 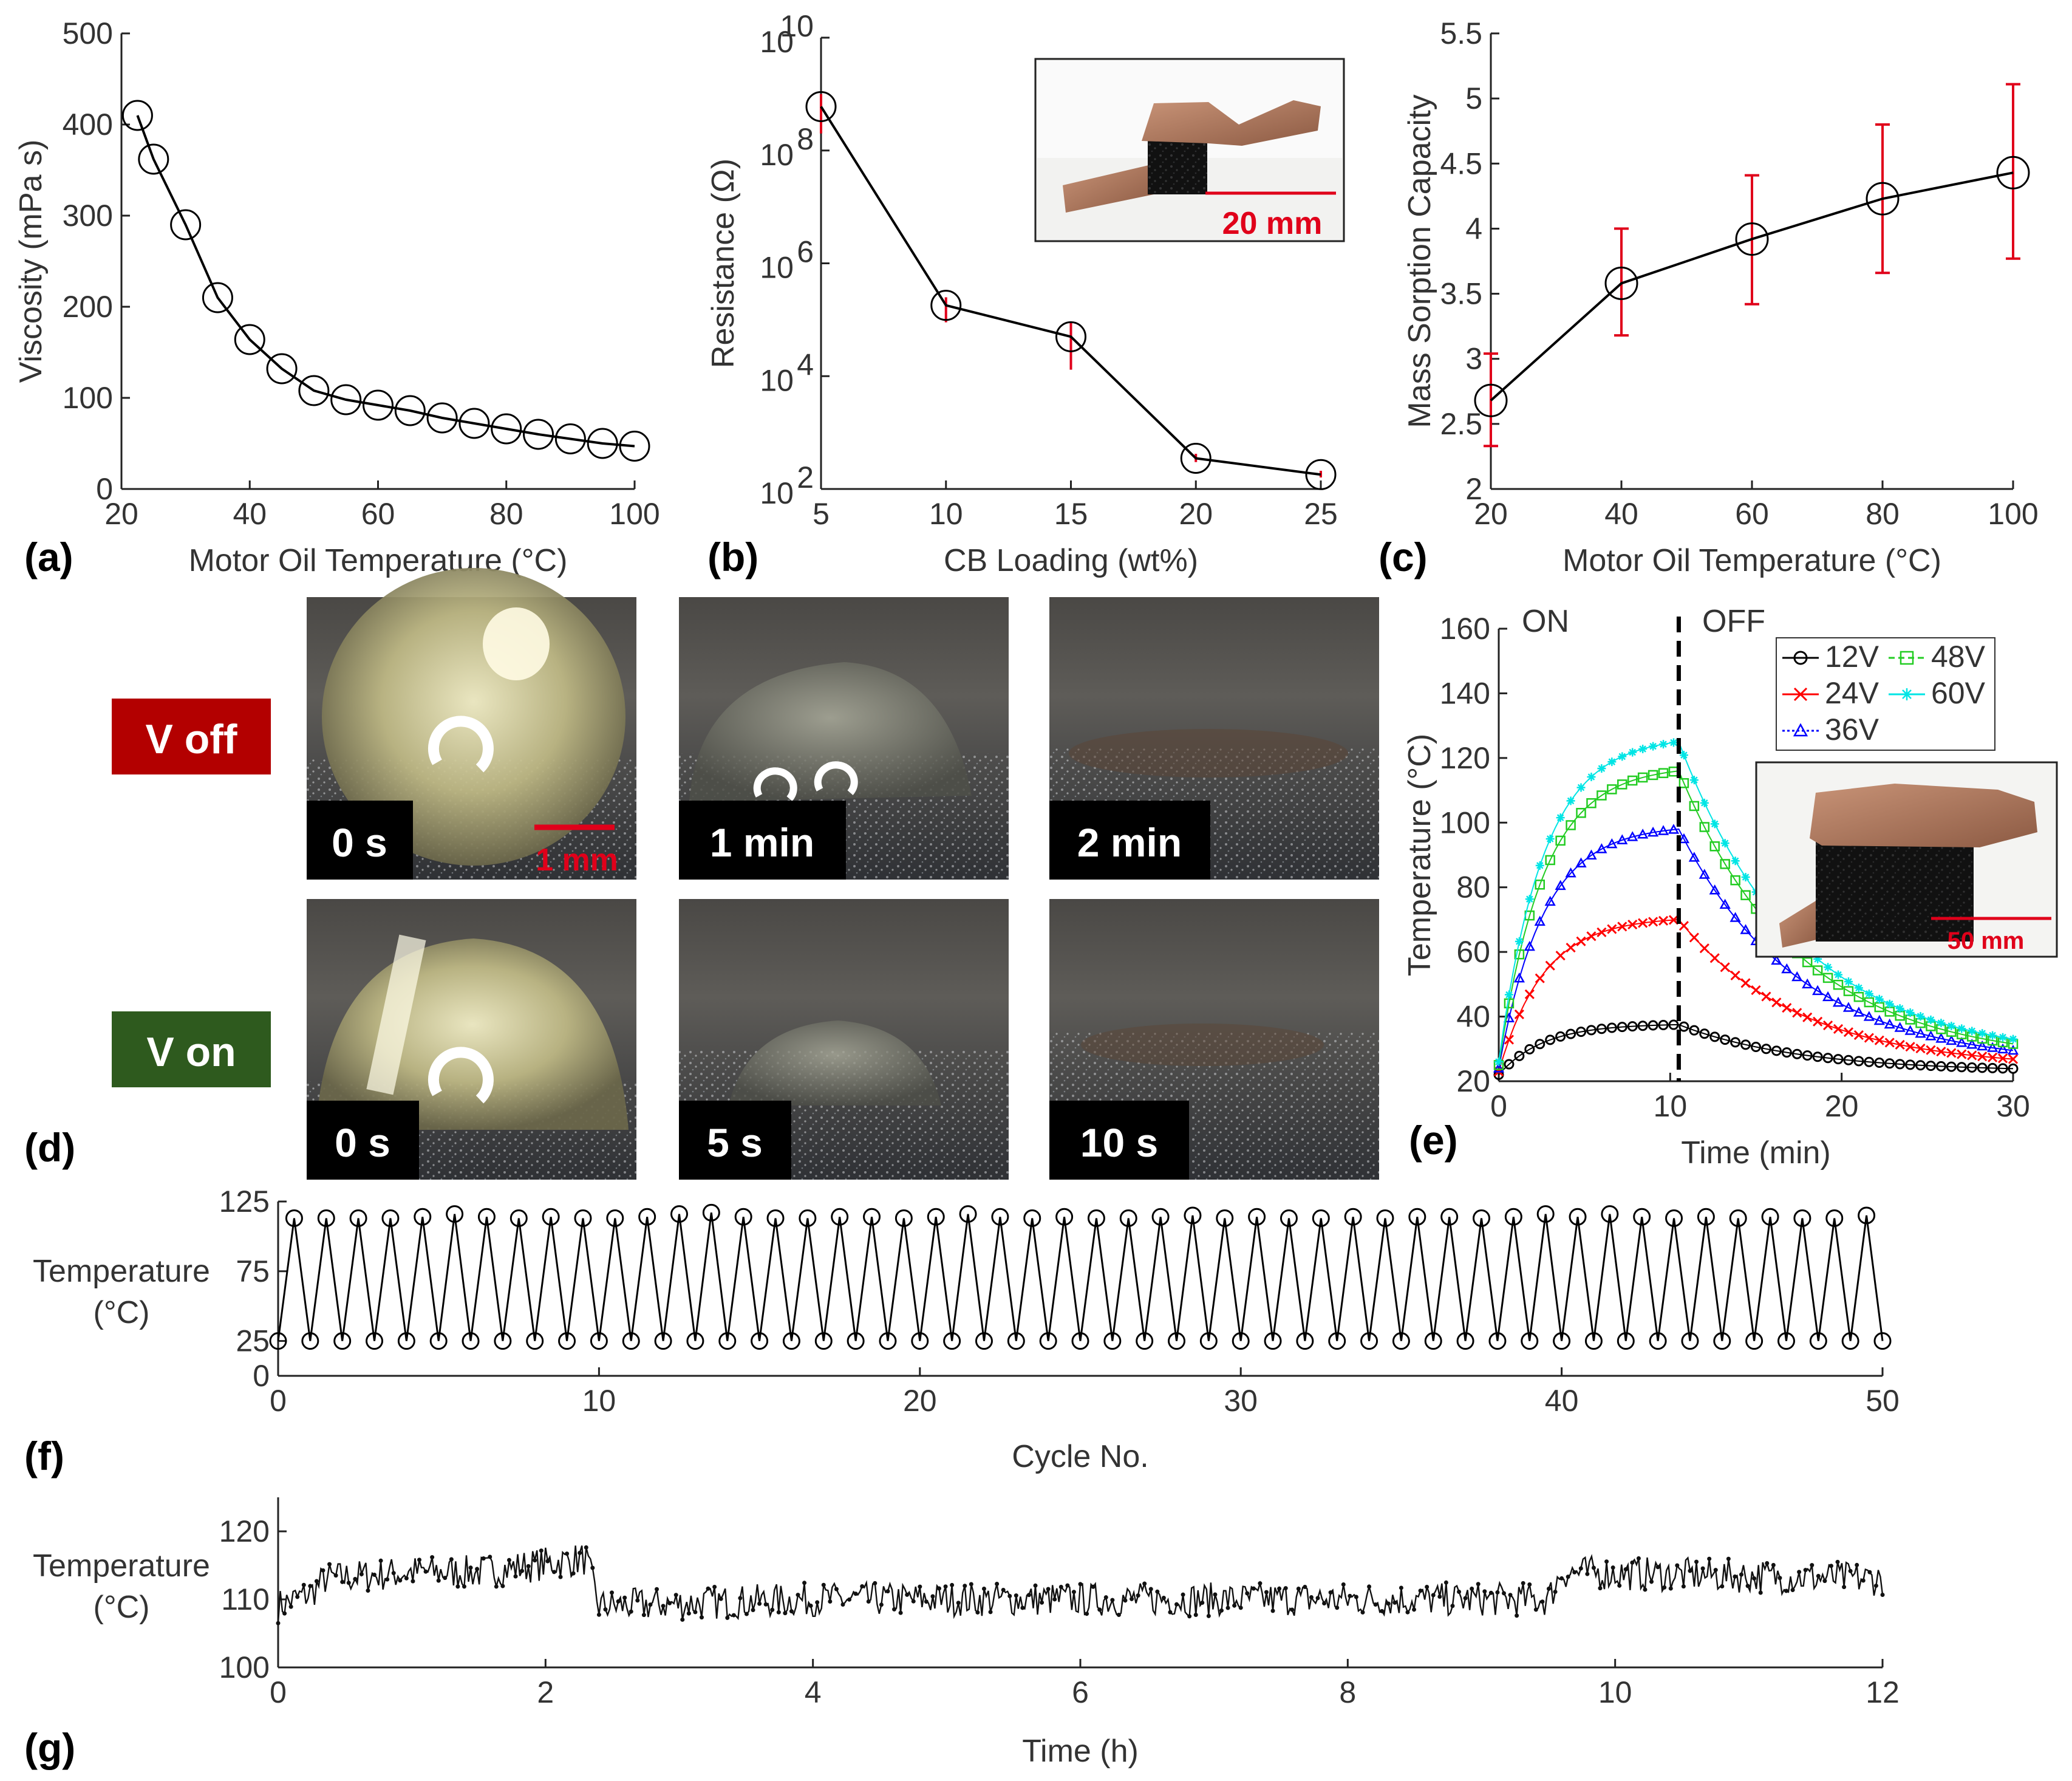 I want to click on photo-off-1min: 1 min, so click(x=844, y=739).